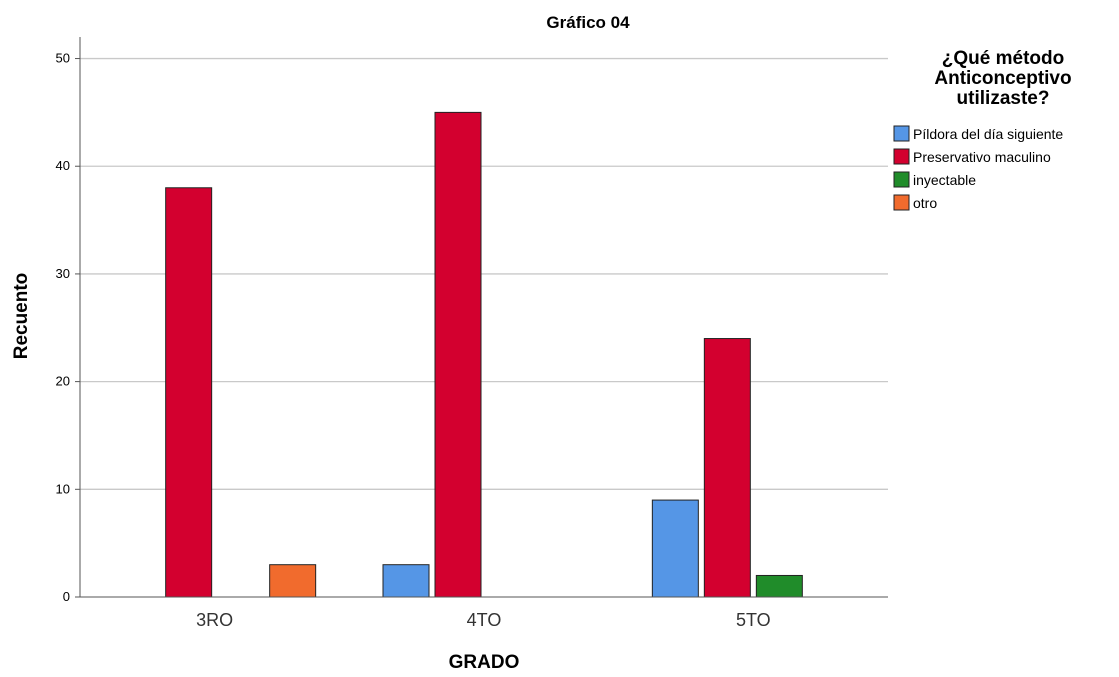  Describe the element at coordinates (68, 320) in the screenshot. I see `y-axis: 0 10 20 30 40 50` at that location.